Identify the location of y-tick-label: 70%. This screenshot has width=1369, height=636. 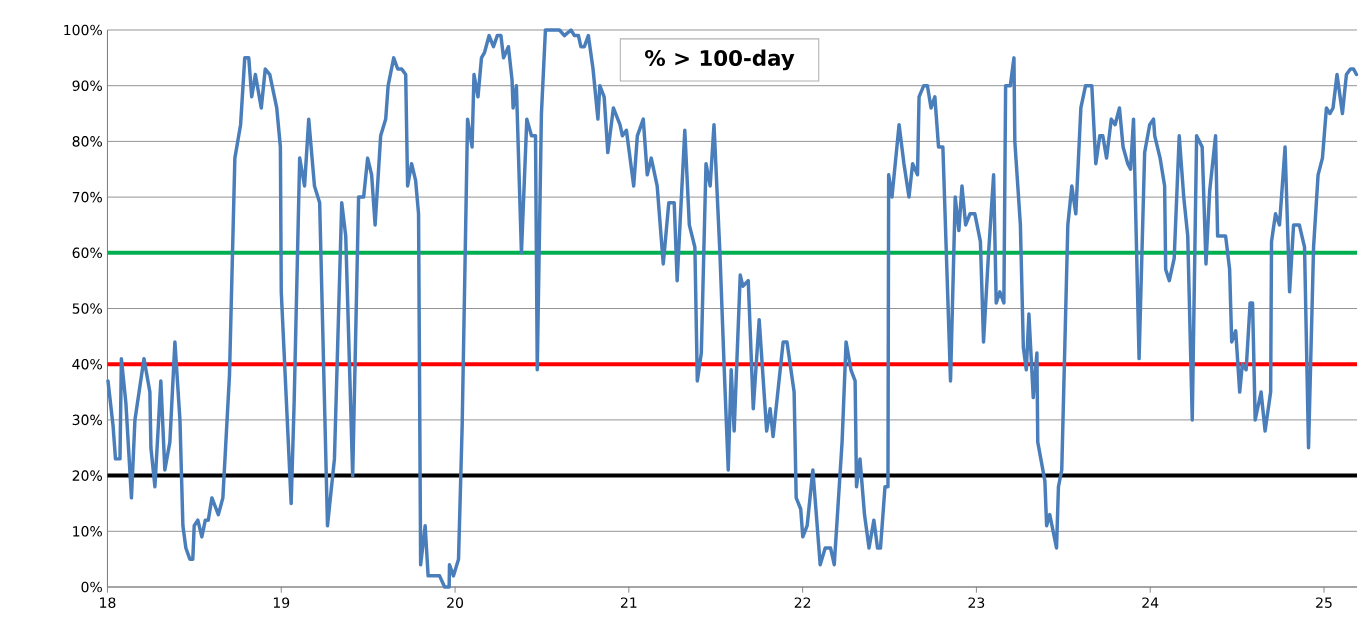
(87, 197).